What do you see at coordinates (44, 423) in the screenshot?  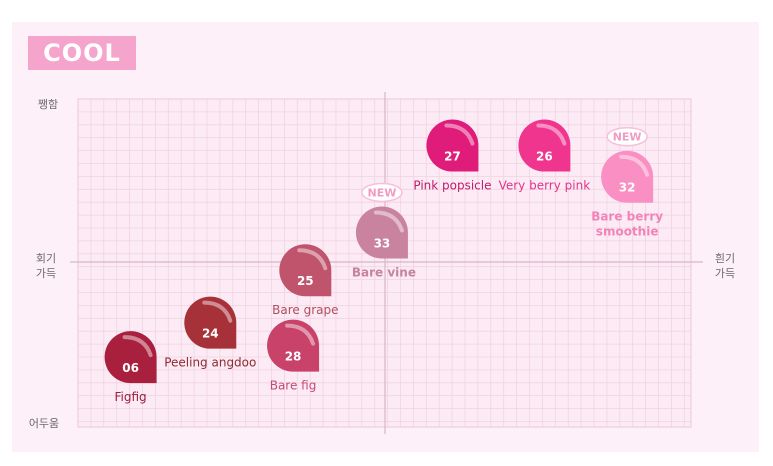 I see `axis-label-bottom: 어두움` at bounding box center [44, 423].